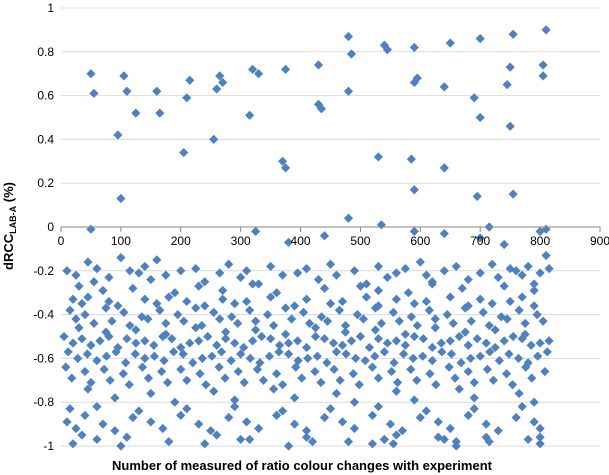 This screenshot has height=475, width=609. What do you see at coordinates (43, 358) in the screenshot?
I see `y-tick-label: -0.6` at bounding box center [43, 358].